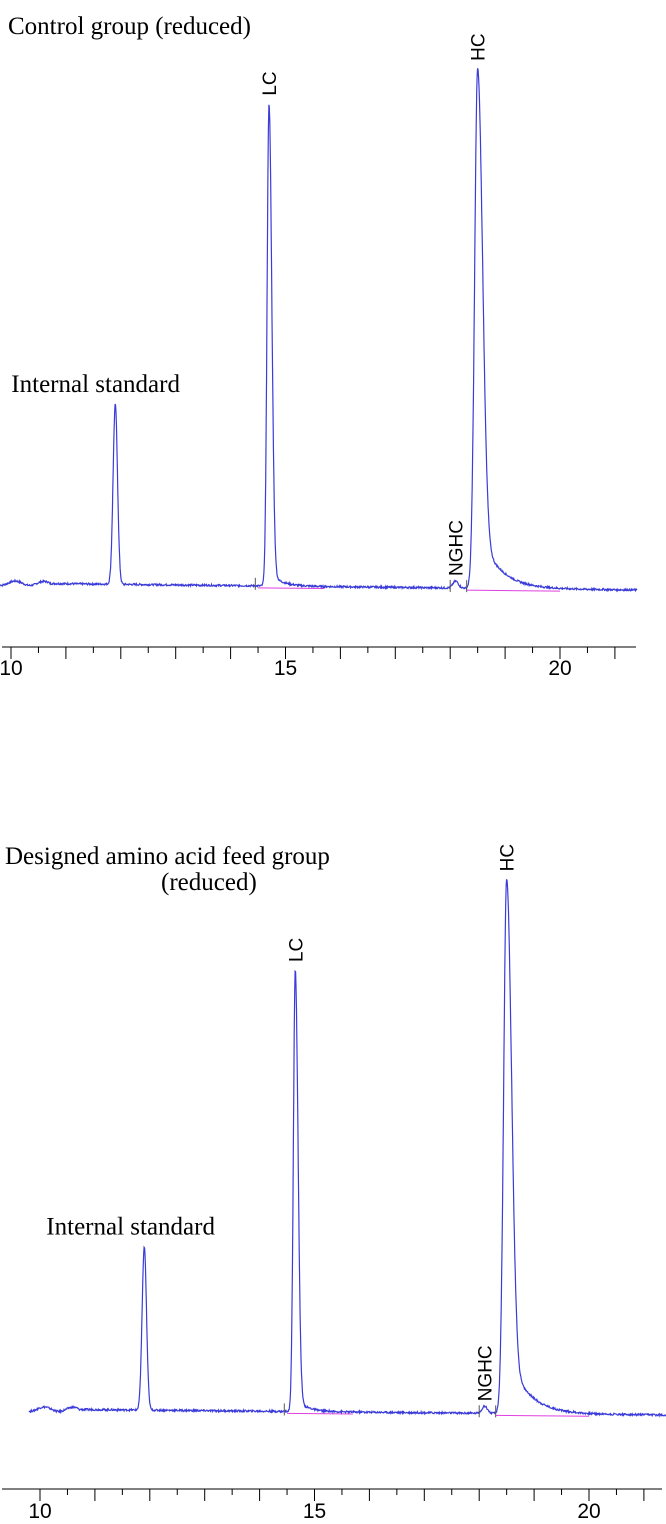 The image size is (666, 1524). Describe the element at coordinates (209, 882) in the screenshot. I see `panel-title-line2: (reduced)` at that location.